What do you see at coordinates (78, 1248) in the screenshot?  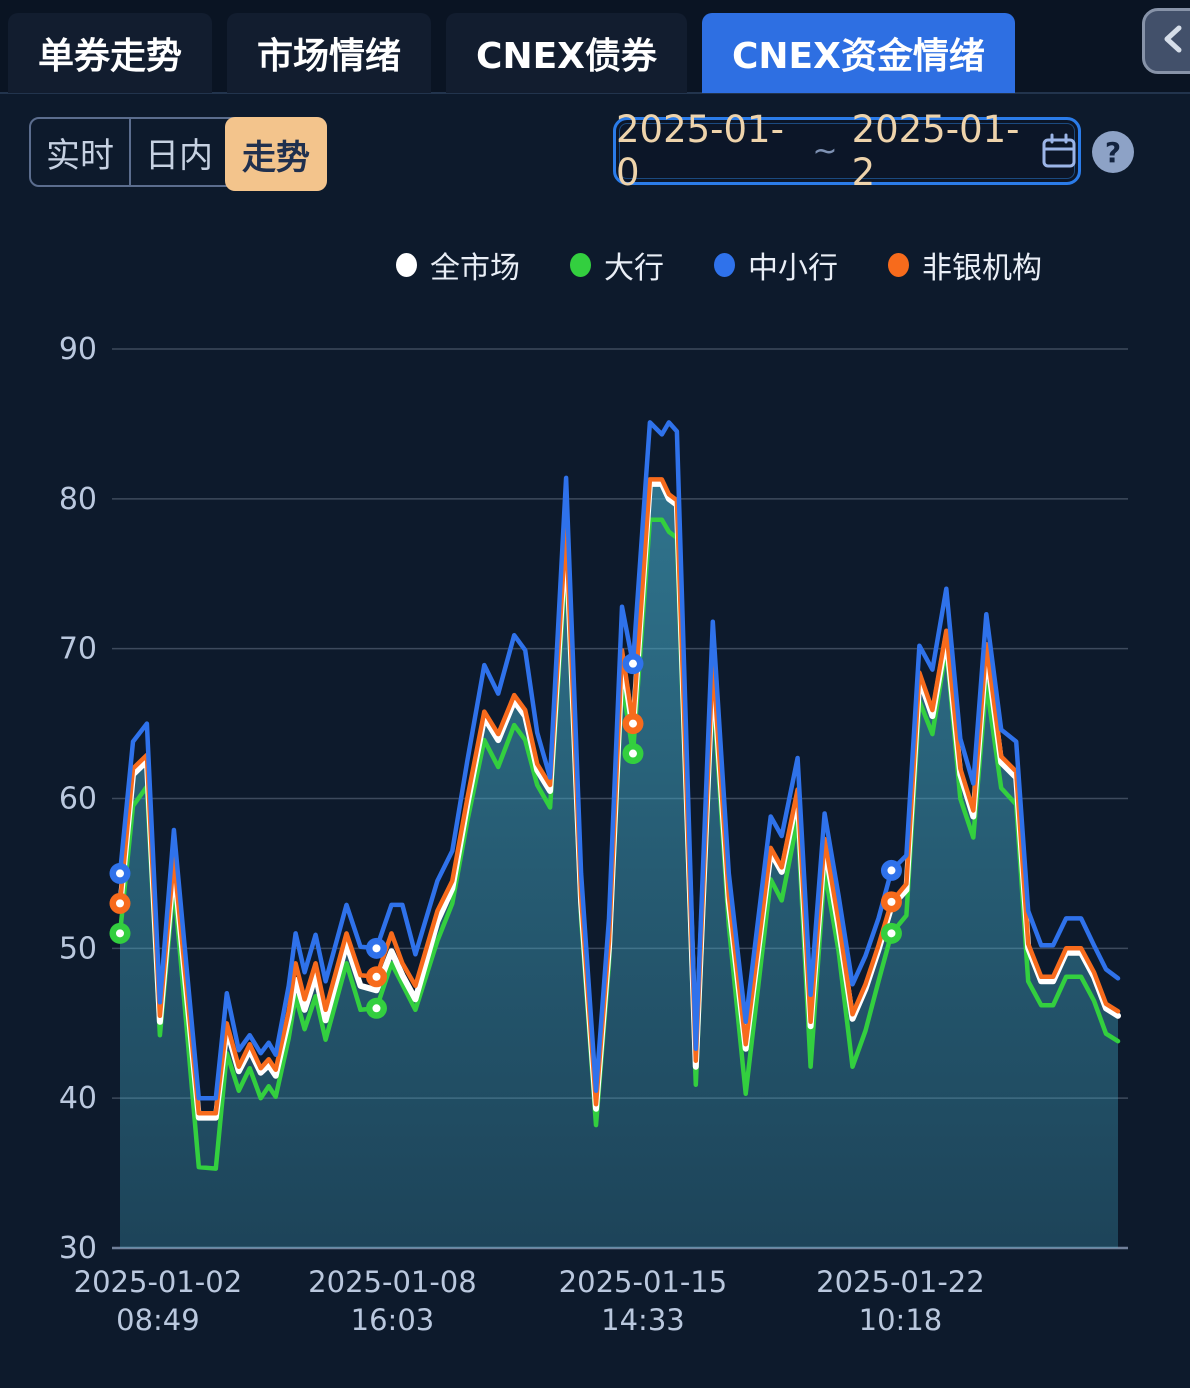 I see `y-tick-label: 30` at bounding box center [78, 1248].